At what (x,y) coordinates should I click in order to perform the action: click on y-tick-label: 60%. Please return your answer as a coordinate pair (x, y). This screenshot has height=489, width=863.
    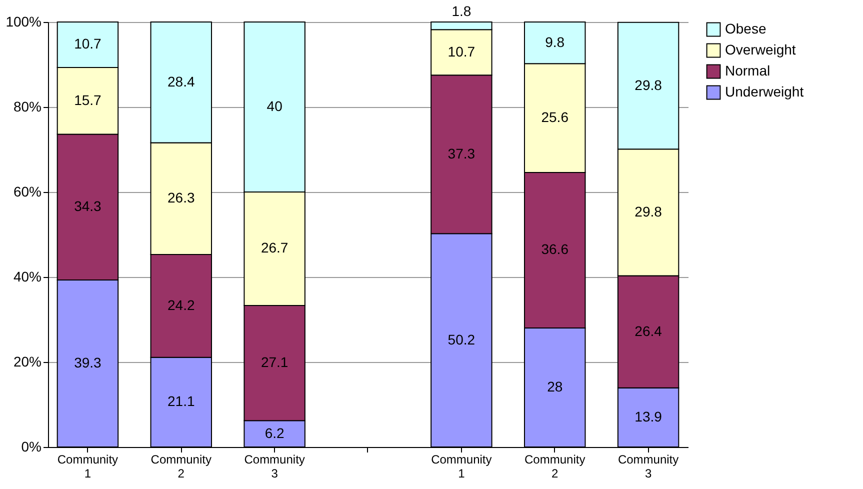
    Looking at the image, I should click on (27, 192).